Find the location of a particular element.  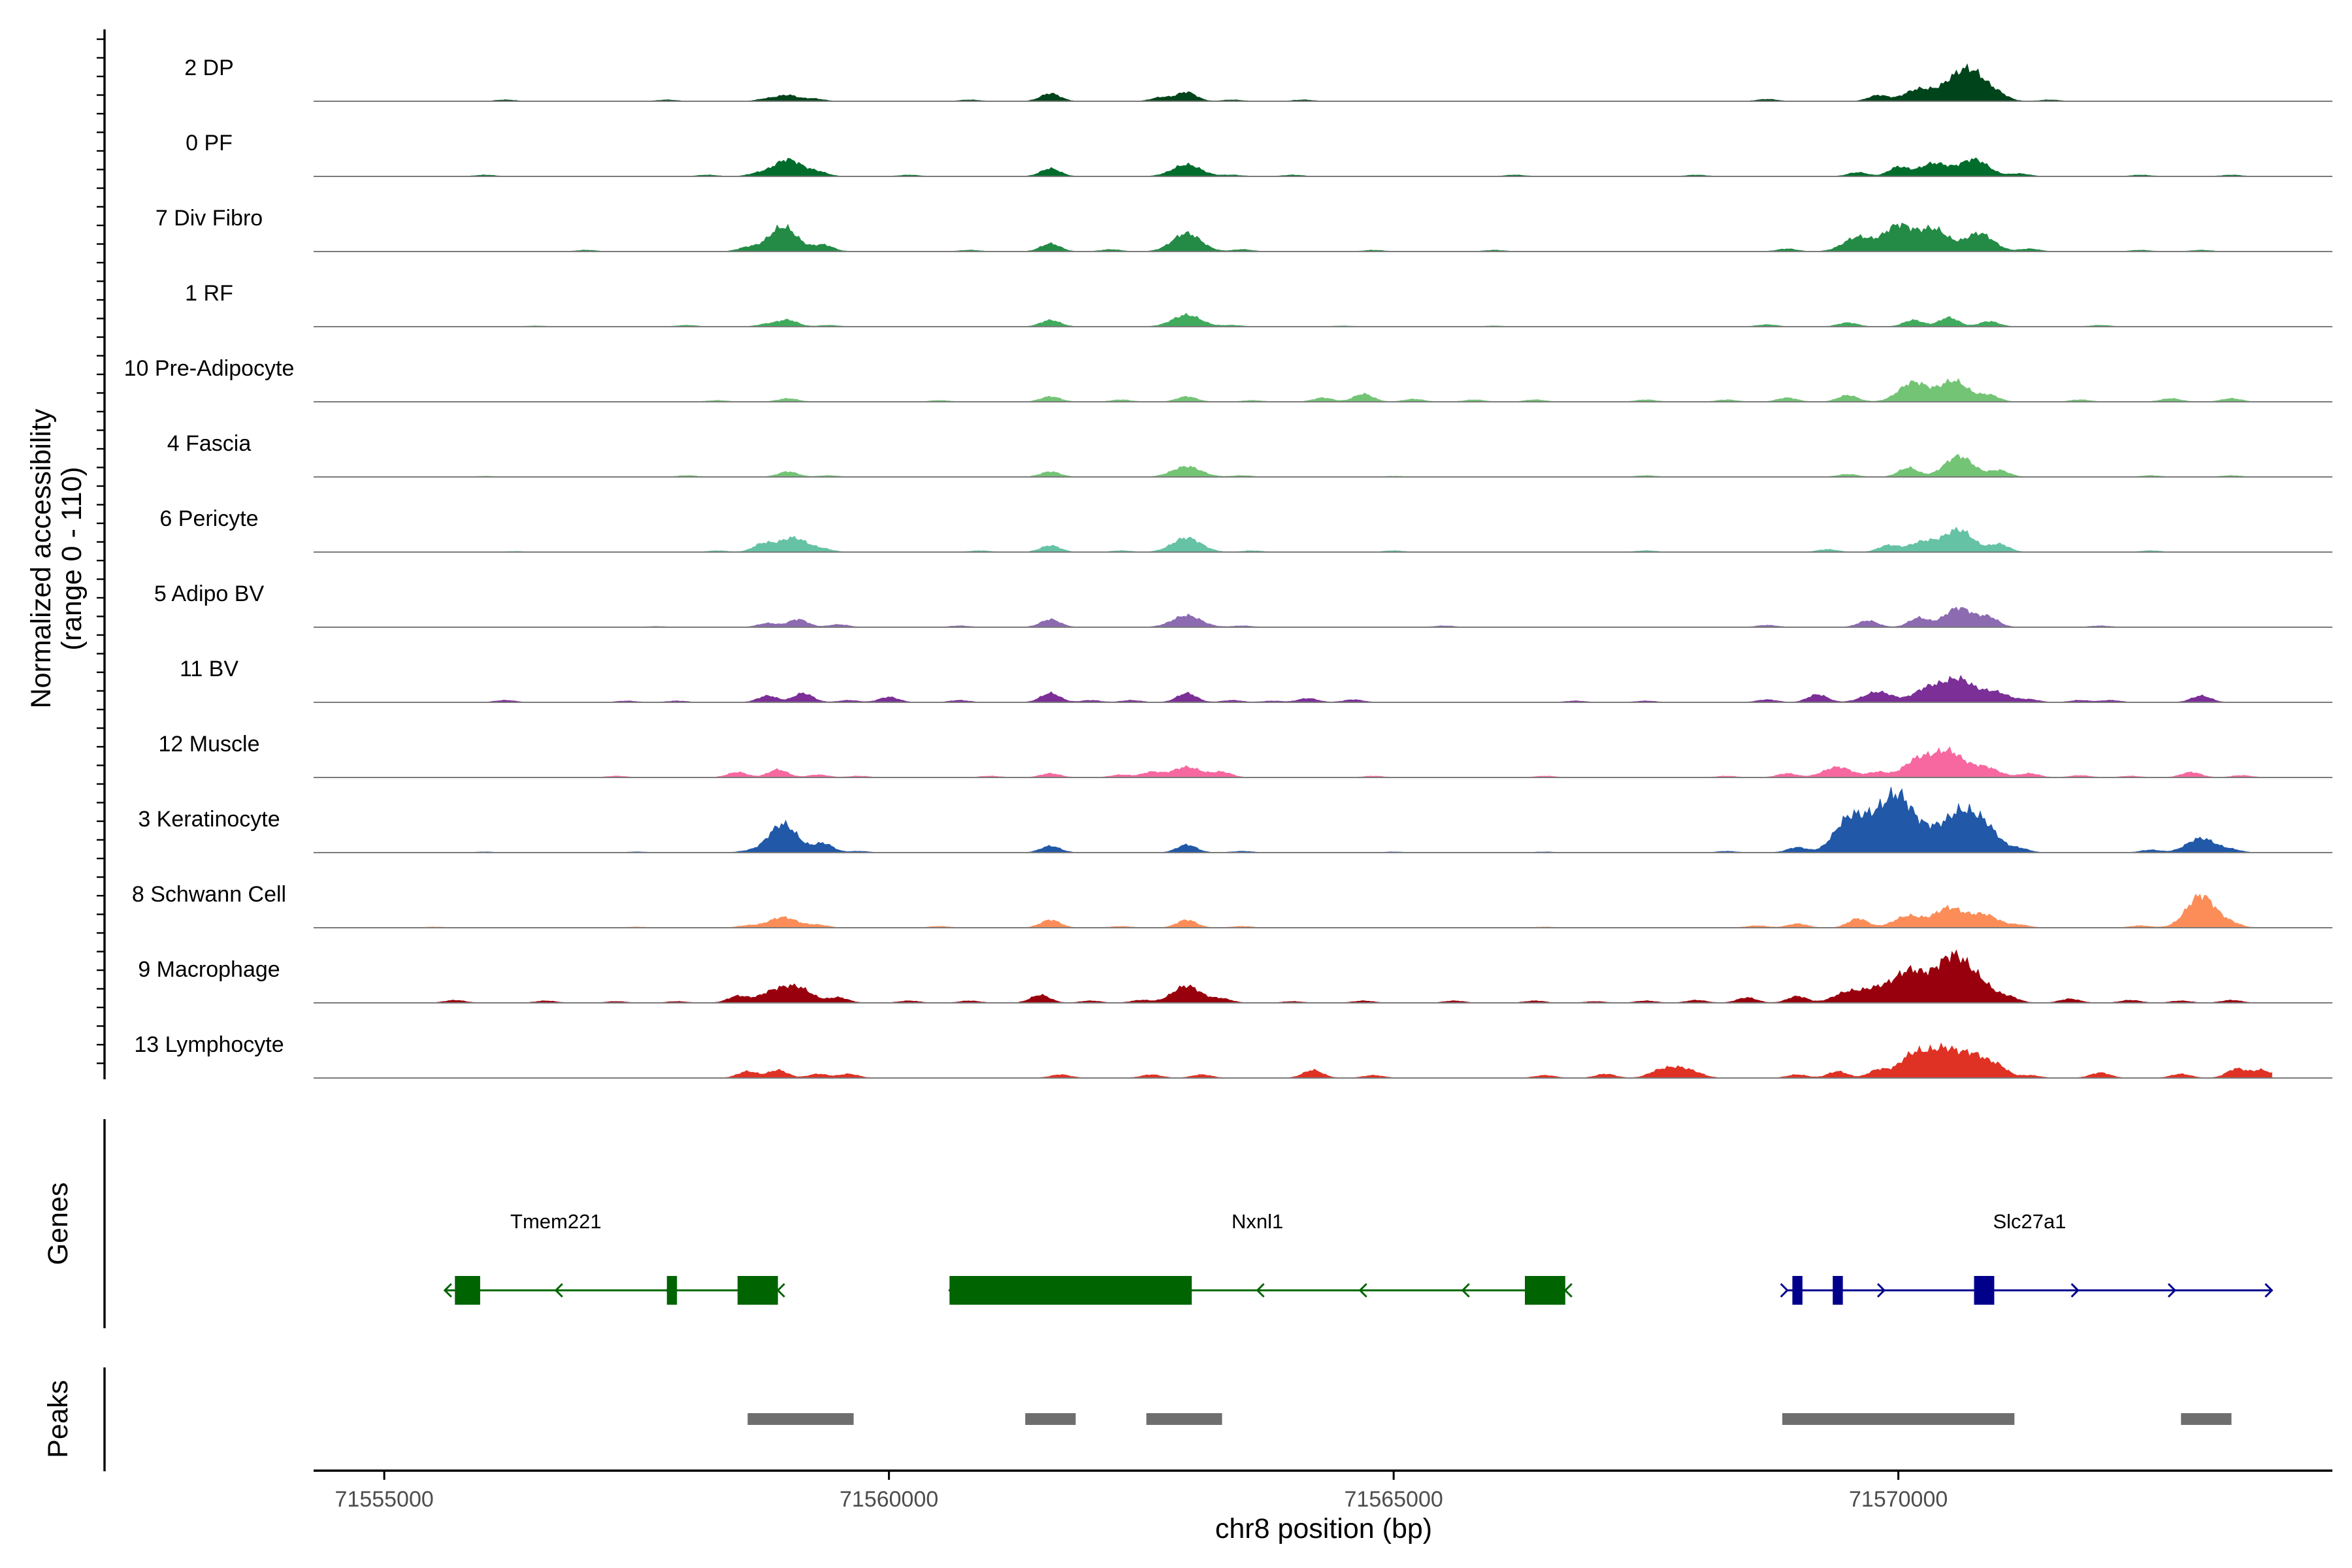

x-tick-label: 71565000 is located at coordinates (1394, 1499).